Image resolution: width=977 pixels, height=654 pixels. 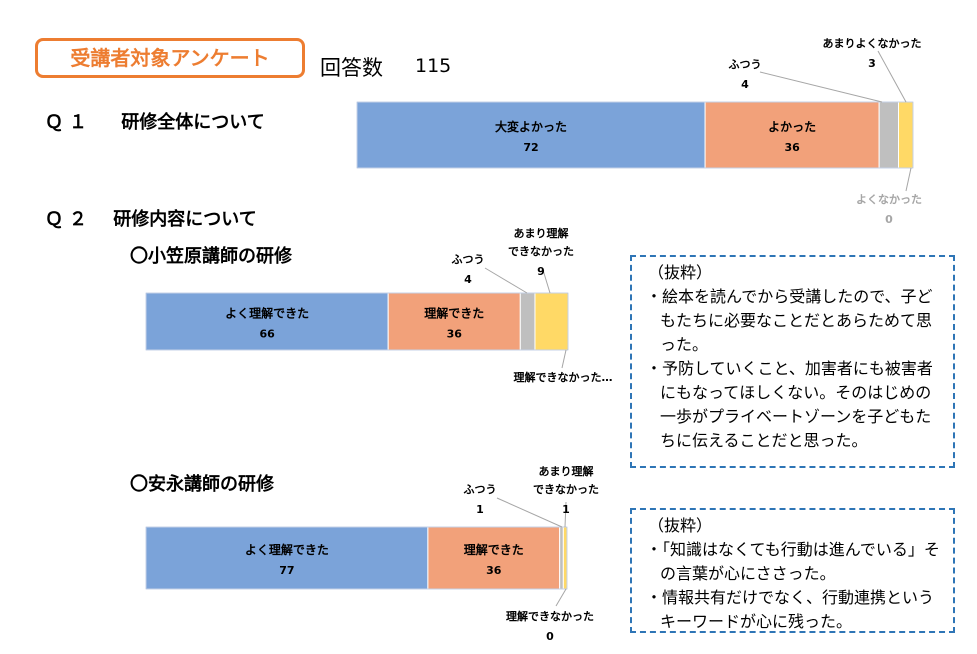 What do you see at coordinates (69, 122) in the screenshot?
I see `q1-number: Ｑ１` at bounding box center [69, 122].